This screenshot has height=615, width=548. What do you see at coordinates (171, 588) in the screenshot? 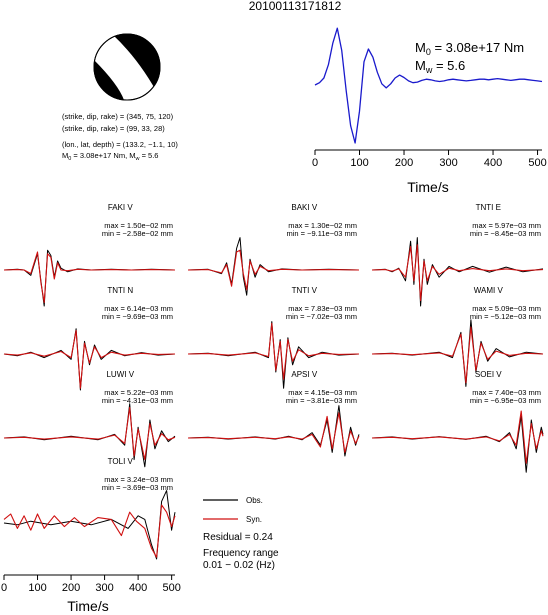
I see `bottom-axis-tick-label: 500` at bounding box center [171, 588].